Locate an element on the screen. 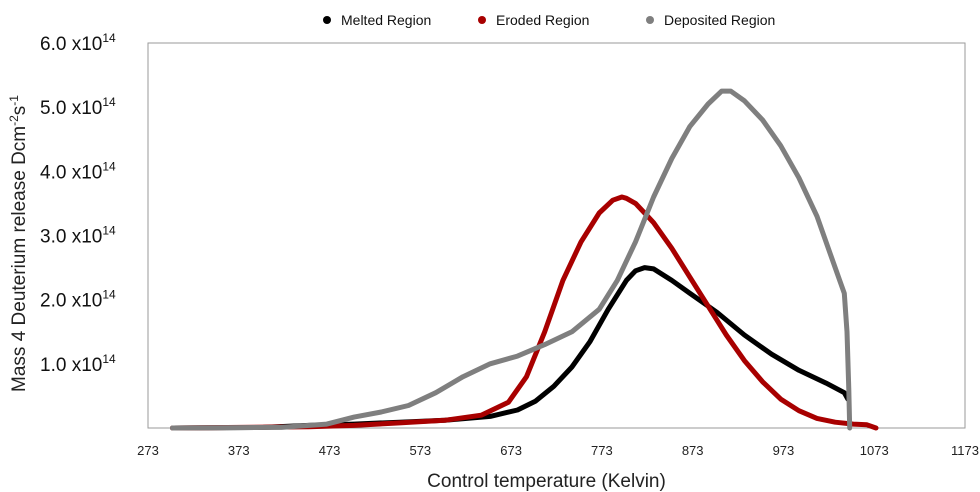 This screenshot has height=492, width=980. y-axis-title-mid: s is located at coordinates (19, 111).